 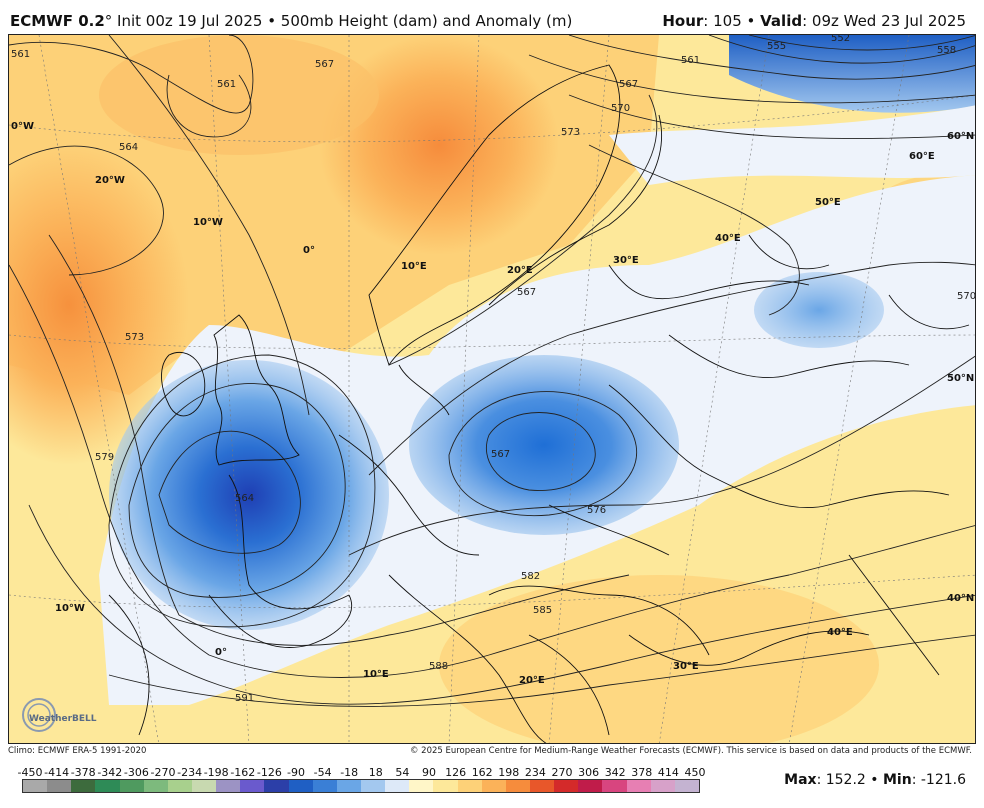 I want to click on trough-bay-of-biscay, so click(x=249, y=495).